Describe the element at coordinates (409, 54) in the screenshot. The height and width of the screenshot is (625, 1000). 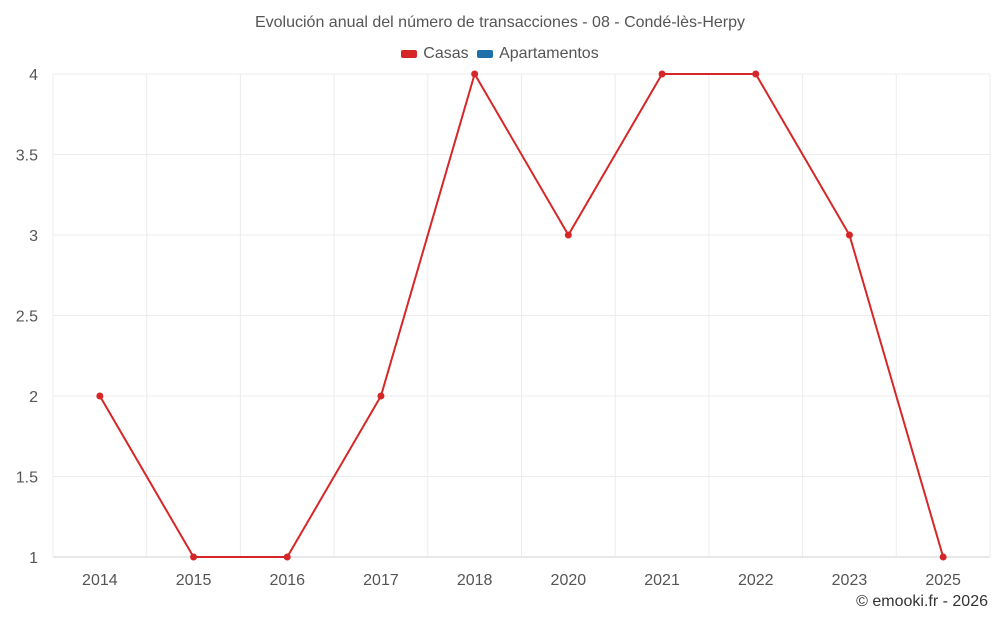
I see `legend-swatch-casas` at that location.